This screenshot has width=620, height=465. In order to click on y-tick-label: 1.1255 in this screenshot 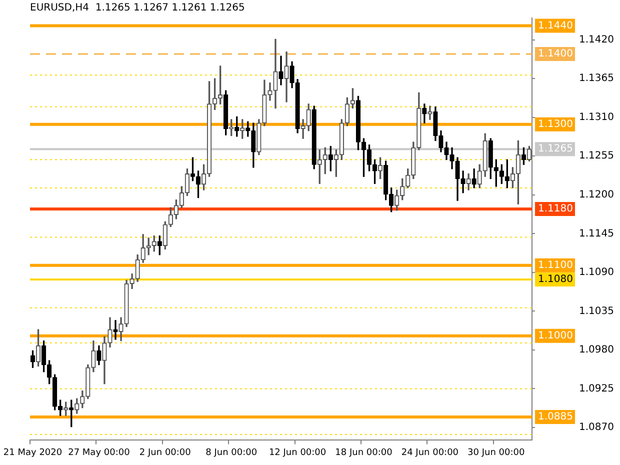, I will do `click(596, 156)`.